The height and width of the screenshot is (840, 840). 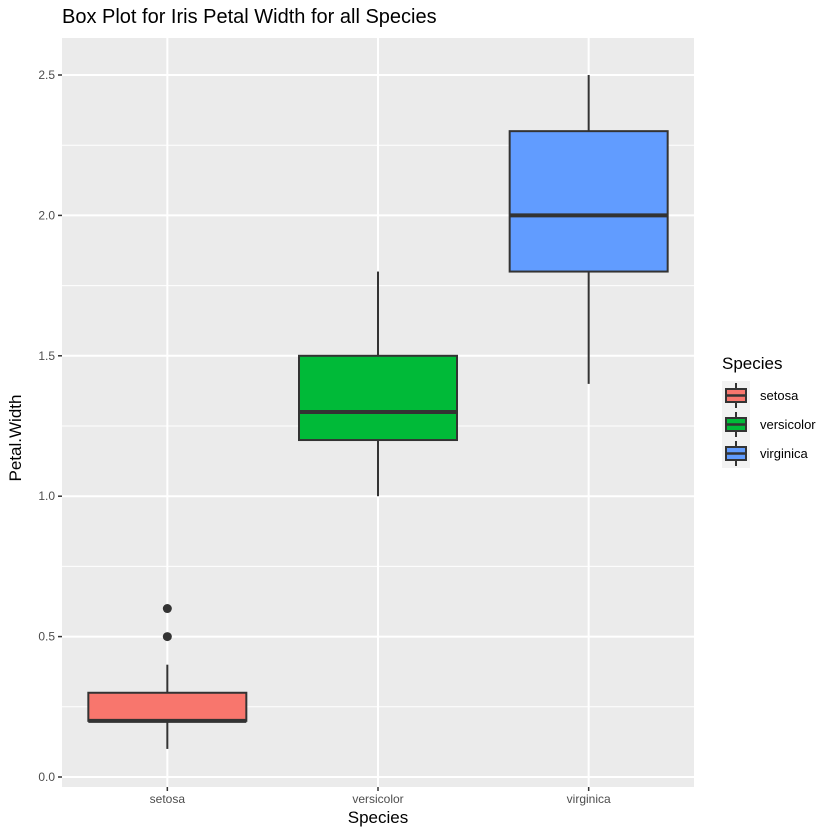 I want to click on y-tick-label: 0.0, so click(x=46, y=777).